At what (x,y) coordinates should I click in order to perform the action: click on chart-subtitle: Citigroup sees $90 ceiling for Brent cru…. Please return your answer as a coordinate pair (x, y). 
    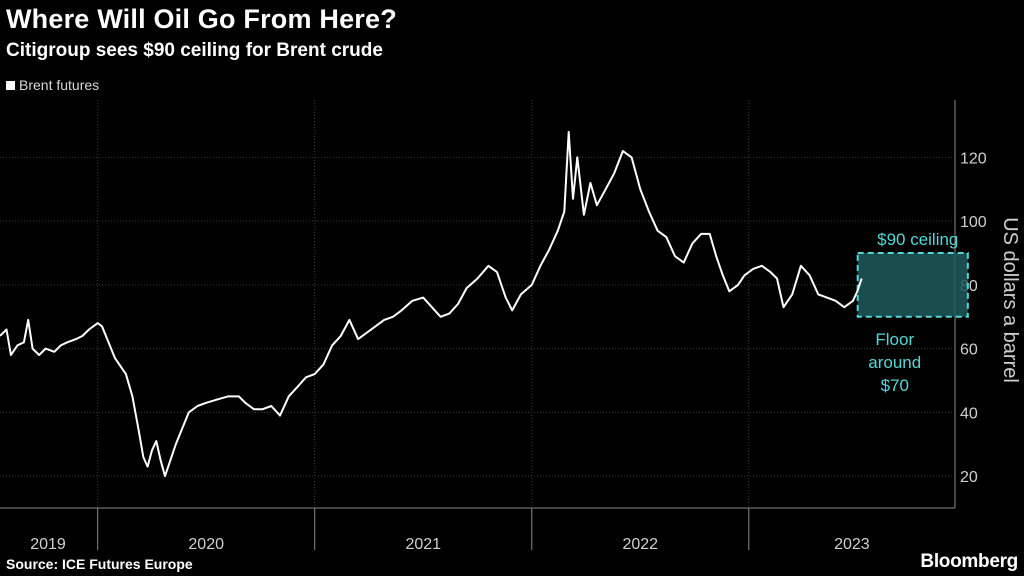
    Looking at the image, I should click on (194, 50).